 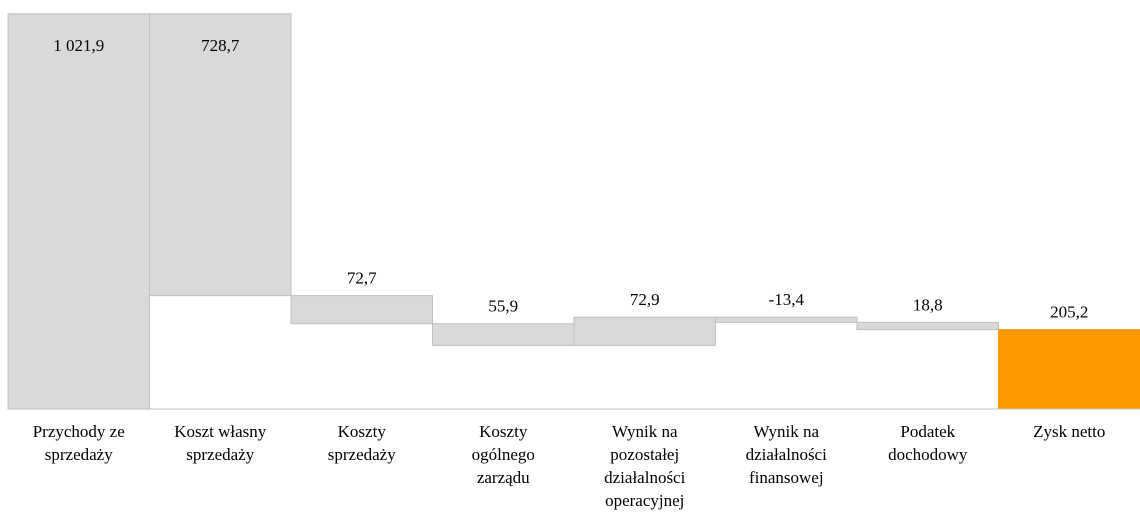 I want to click on x-tick-label: Podatek dochodowy, so click(x=928, y=443).